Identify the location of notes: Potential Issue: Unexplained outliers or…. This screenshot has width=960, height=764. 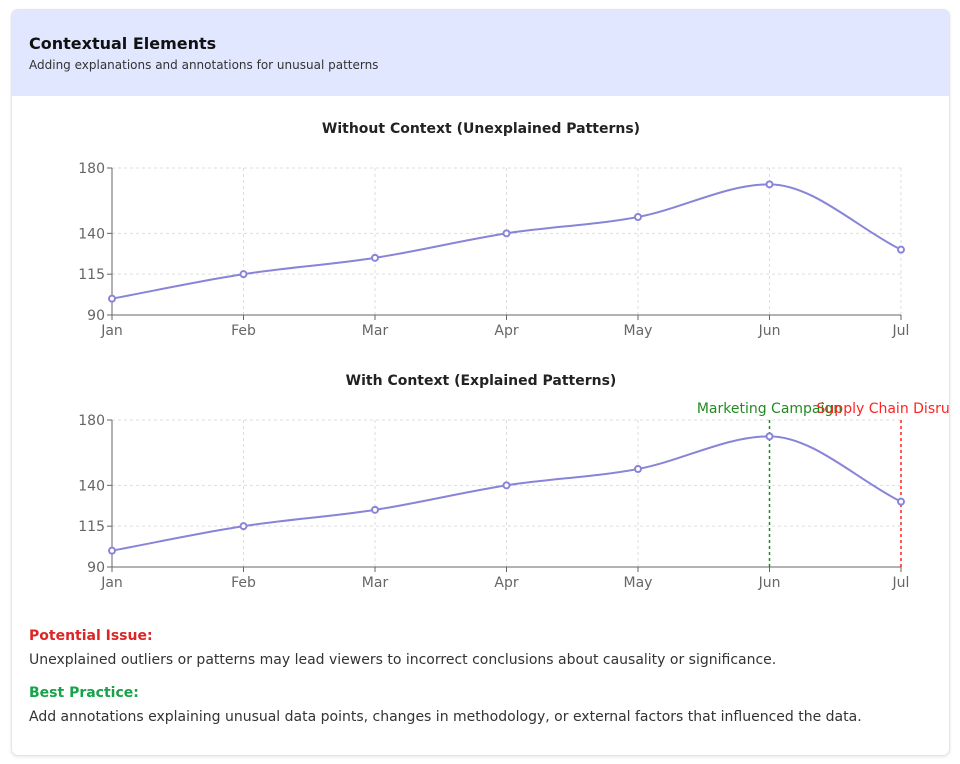
(479, 676).